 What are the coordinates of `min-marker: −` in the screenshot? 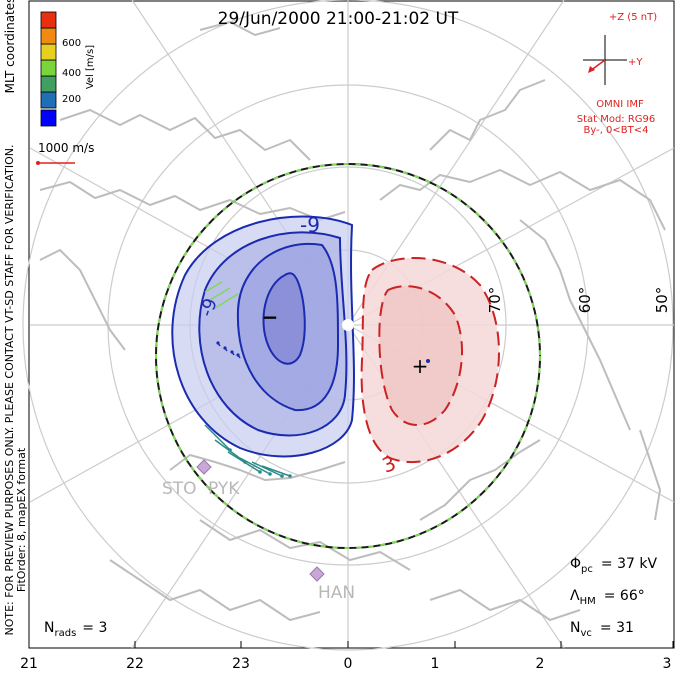 It's located at (270, 317).